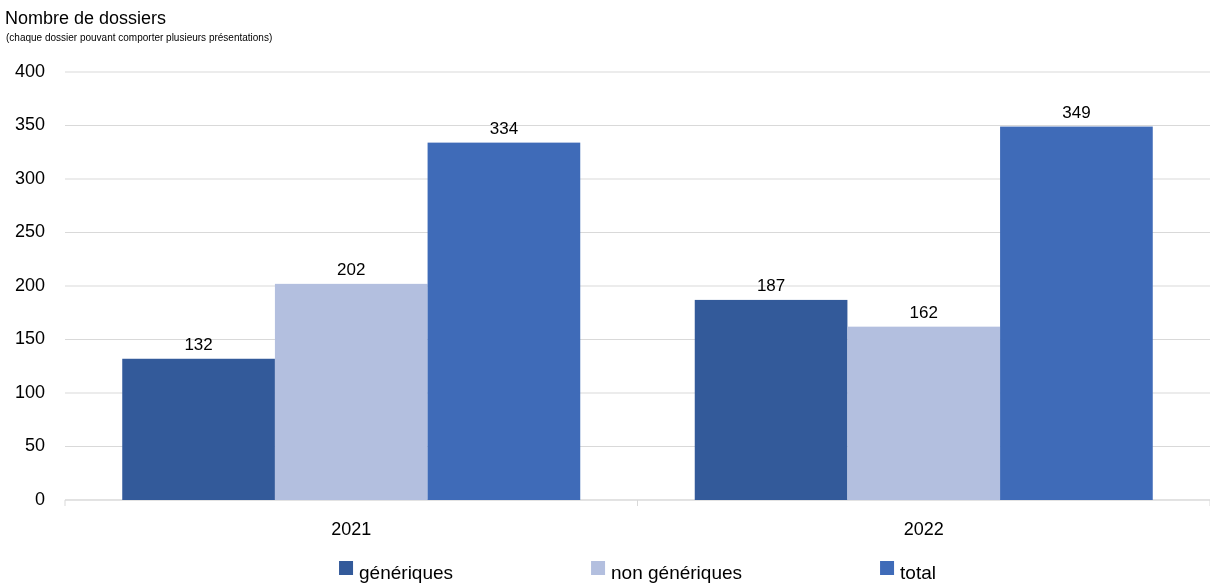 Image resolution: width=1210 pixels, height=585 pixels. I want to click on y-tick-label: 250, so click(29, 231).